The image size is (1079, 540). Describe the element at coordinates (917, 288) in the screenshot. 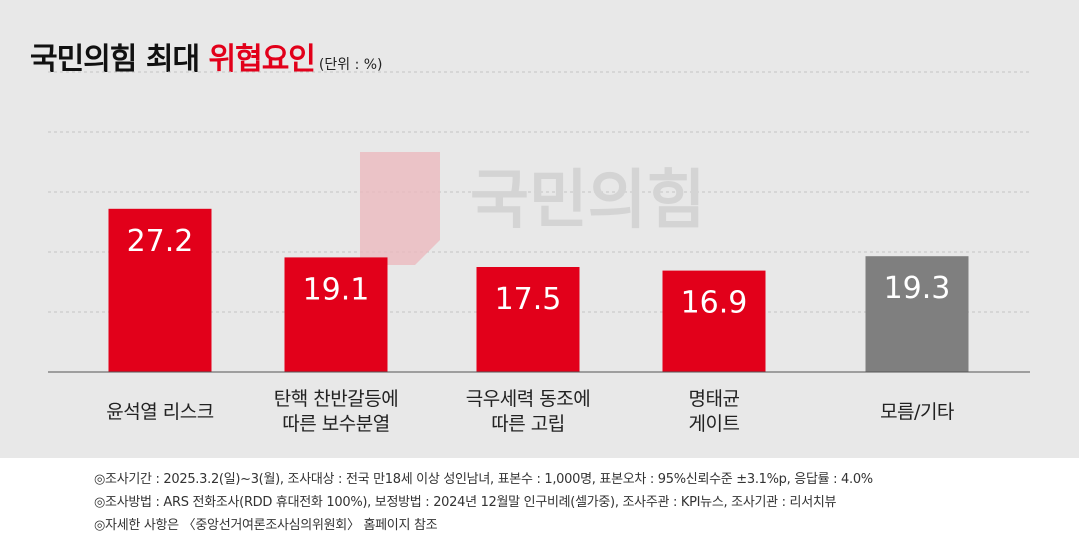

I see `value-label-4: 19.3` at that location.